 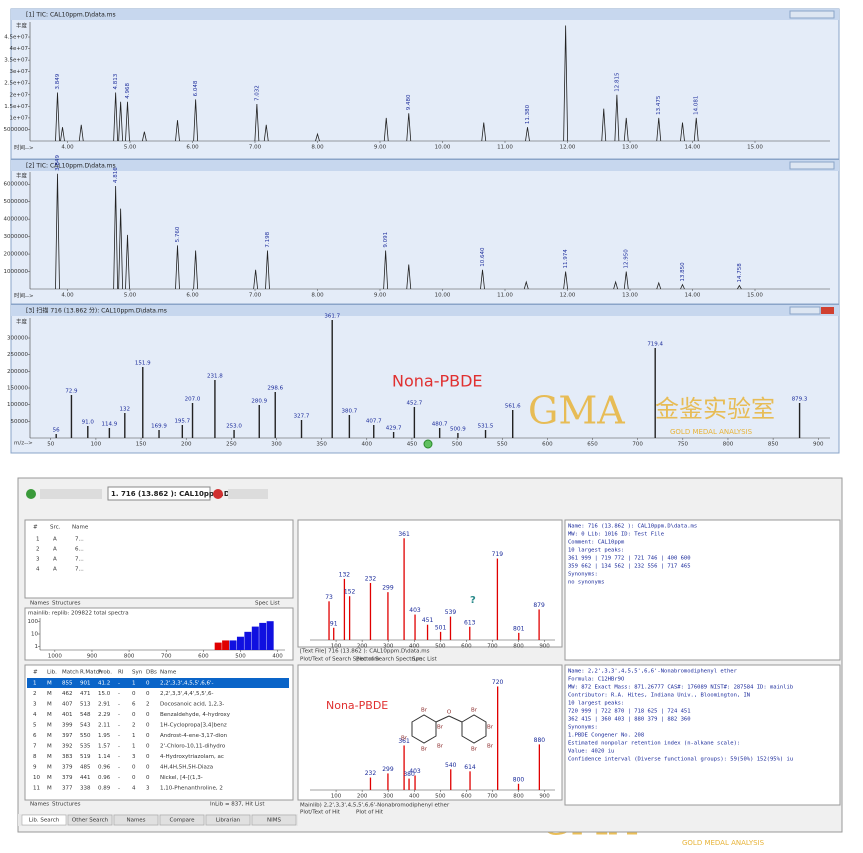 What do you see at coordinates (119, 768) in the screenshot?
I see `hit-cell: -` at bounding box center [119, 768].